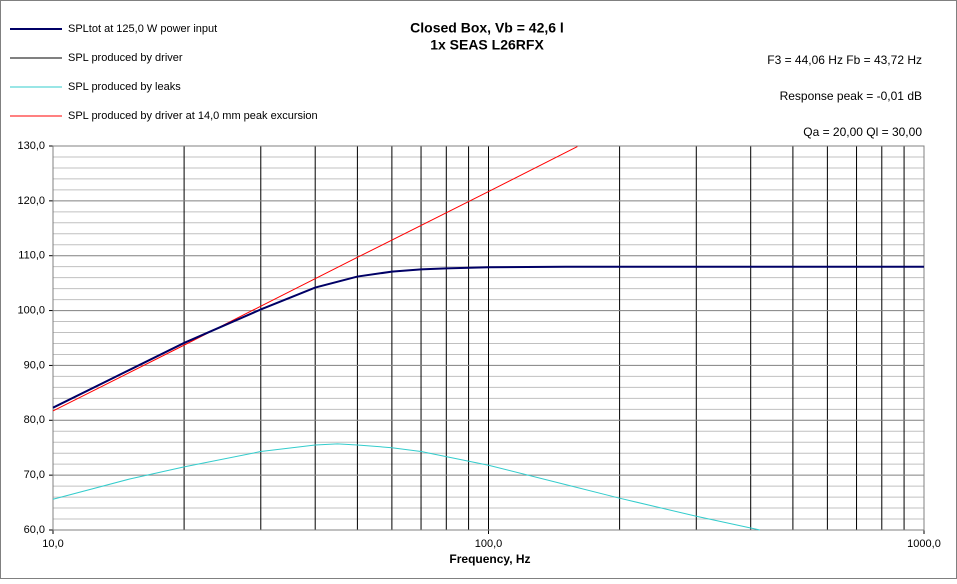  I want to click on y-tick-label: 100,0, so click(31, 310).